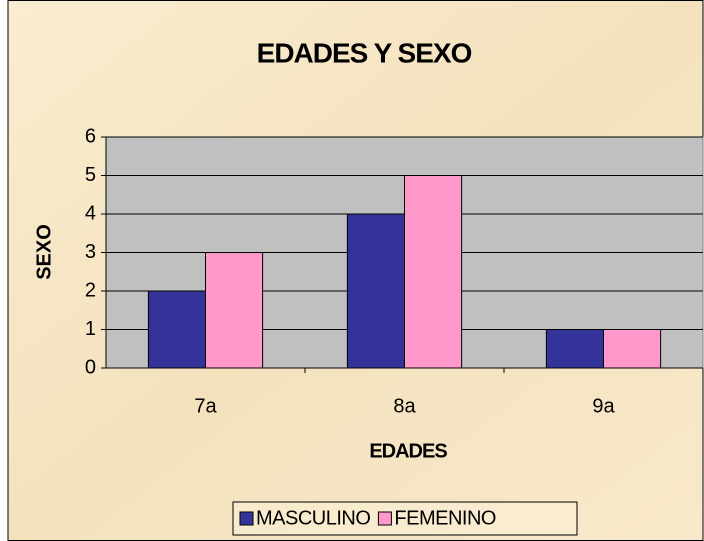  Describe the element at coordinates (313, 518) in the screenshot. I see `legend-label: MASCULINO` at that location.